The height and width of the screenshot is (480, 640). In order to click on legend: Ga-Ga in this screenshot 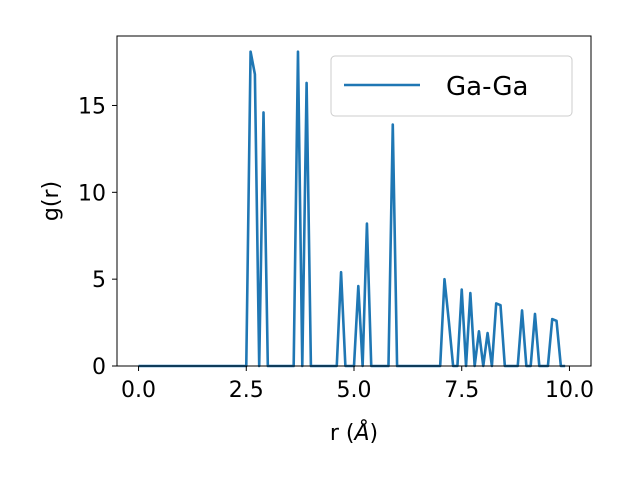, I will do `click(451, 86)`.